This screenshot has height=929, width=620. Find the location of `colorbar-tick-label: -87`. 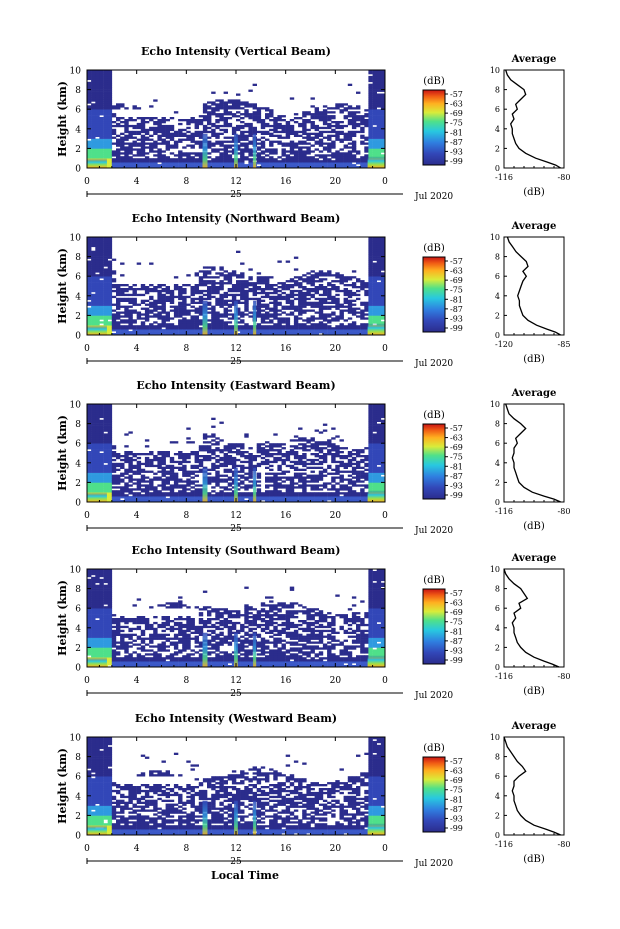

colorbar-tick-label: -87 is located at coordinates (456, 309).